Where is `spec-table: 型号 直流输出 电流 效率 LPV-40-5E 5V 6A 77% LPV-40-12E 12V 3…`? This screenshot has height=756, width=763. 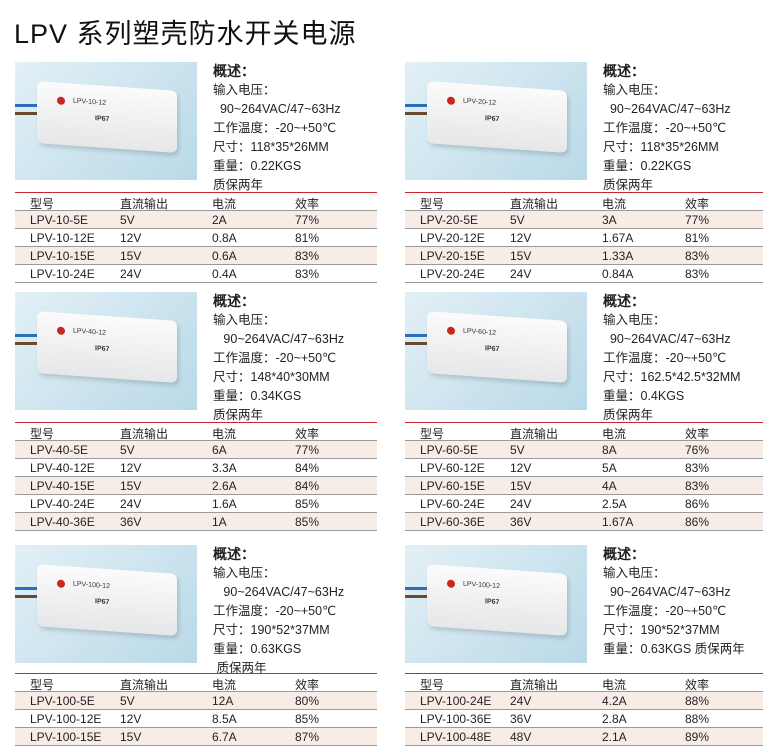
spec-table: 型号 直流输出 电流 效率 LPV-40-5E 5V 6A 77% LPV-40-12E 12V 3… is located at coordinates (196, 476).